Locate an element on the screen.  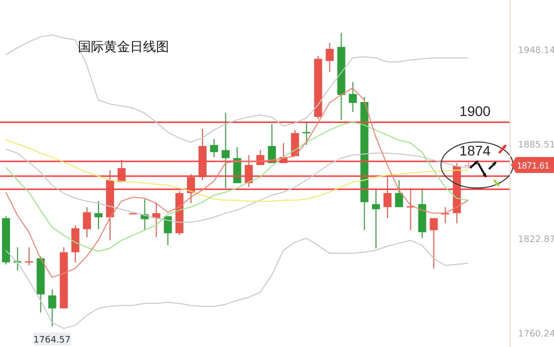
y-tick-label: 1885.51 is located at coordinates (536, 145).